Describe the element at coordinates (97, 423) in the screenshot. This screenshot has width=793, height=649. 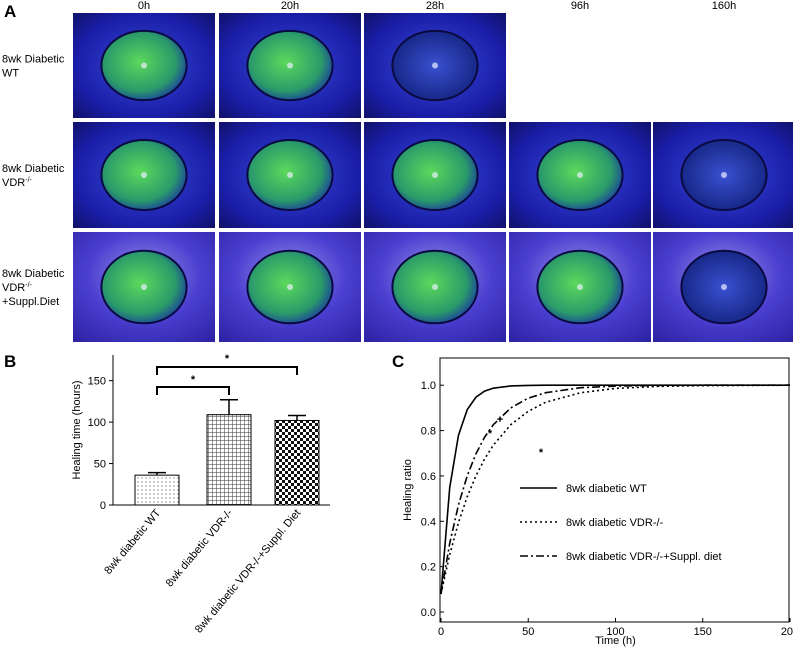
I see `y-tick-label: 100` at that location.